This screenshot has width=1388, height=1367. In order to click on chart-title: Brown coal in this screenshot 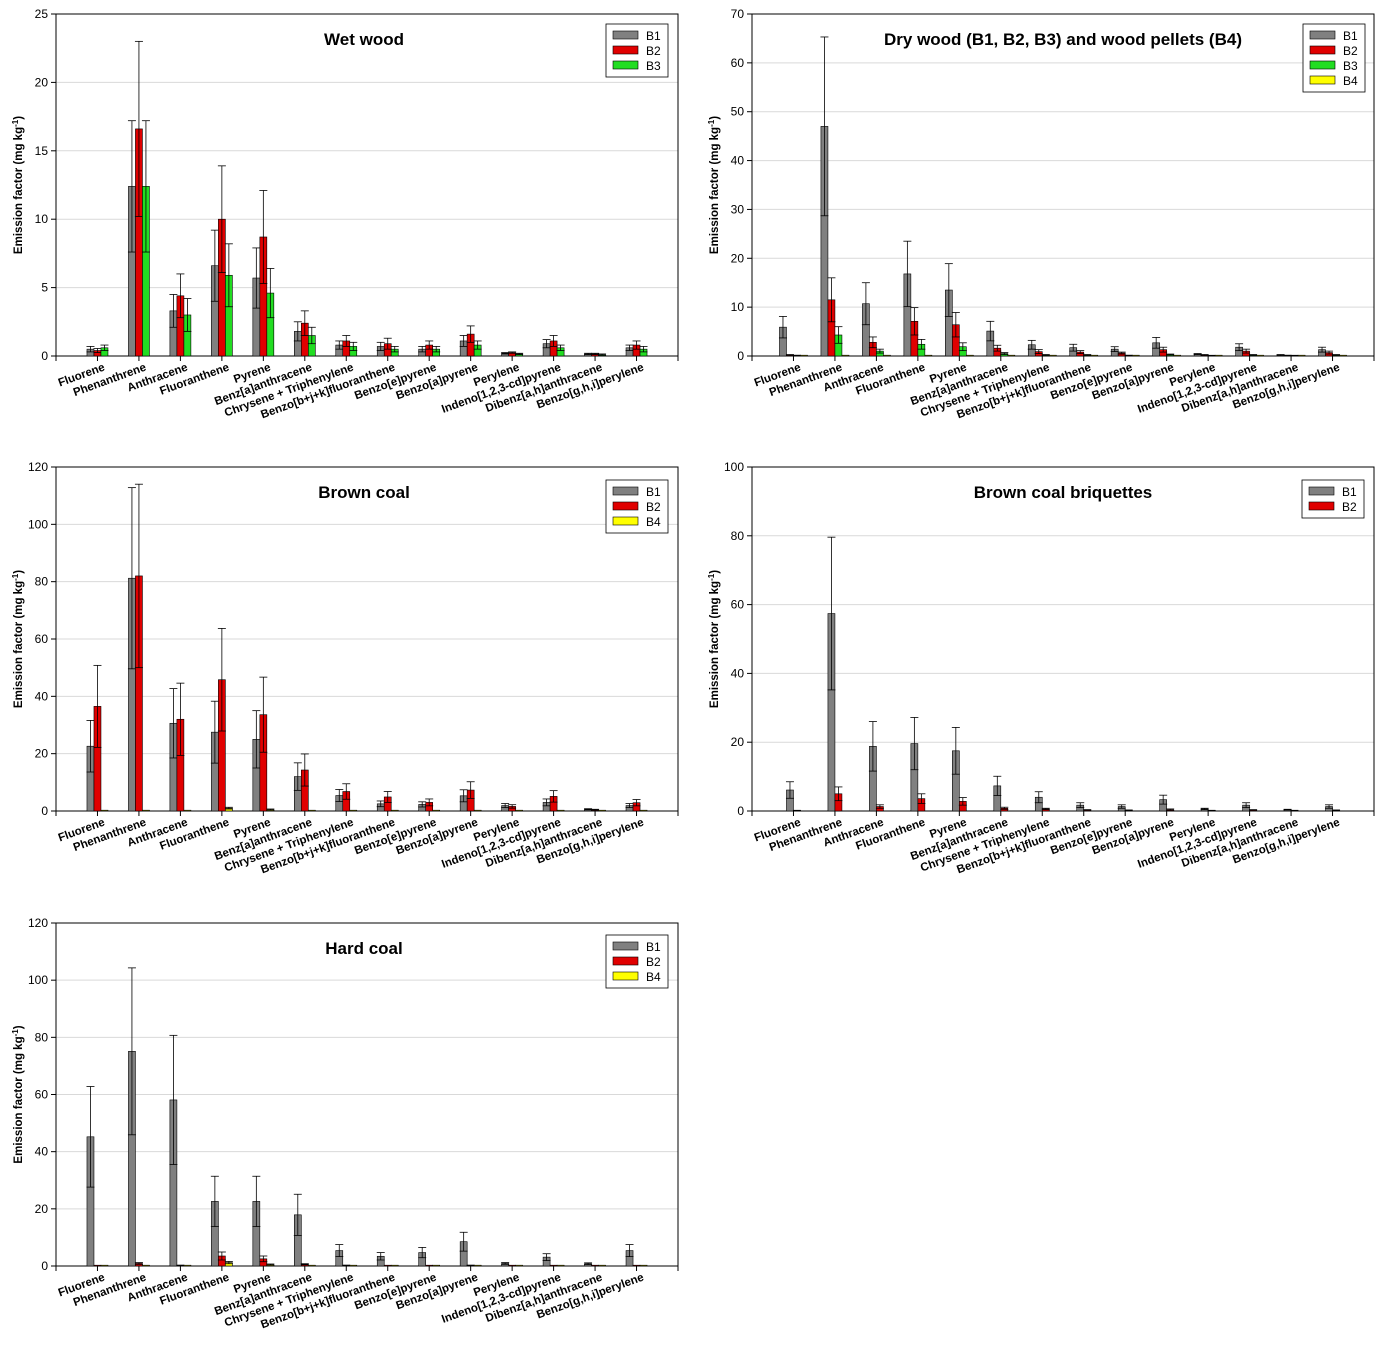, I will do `click(364, 492)`.